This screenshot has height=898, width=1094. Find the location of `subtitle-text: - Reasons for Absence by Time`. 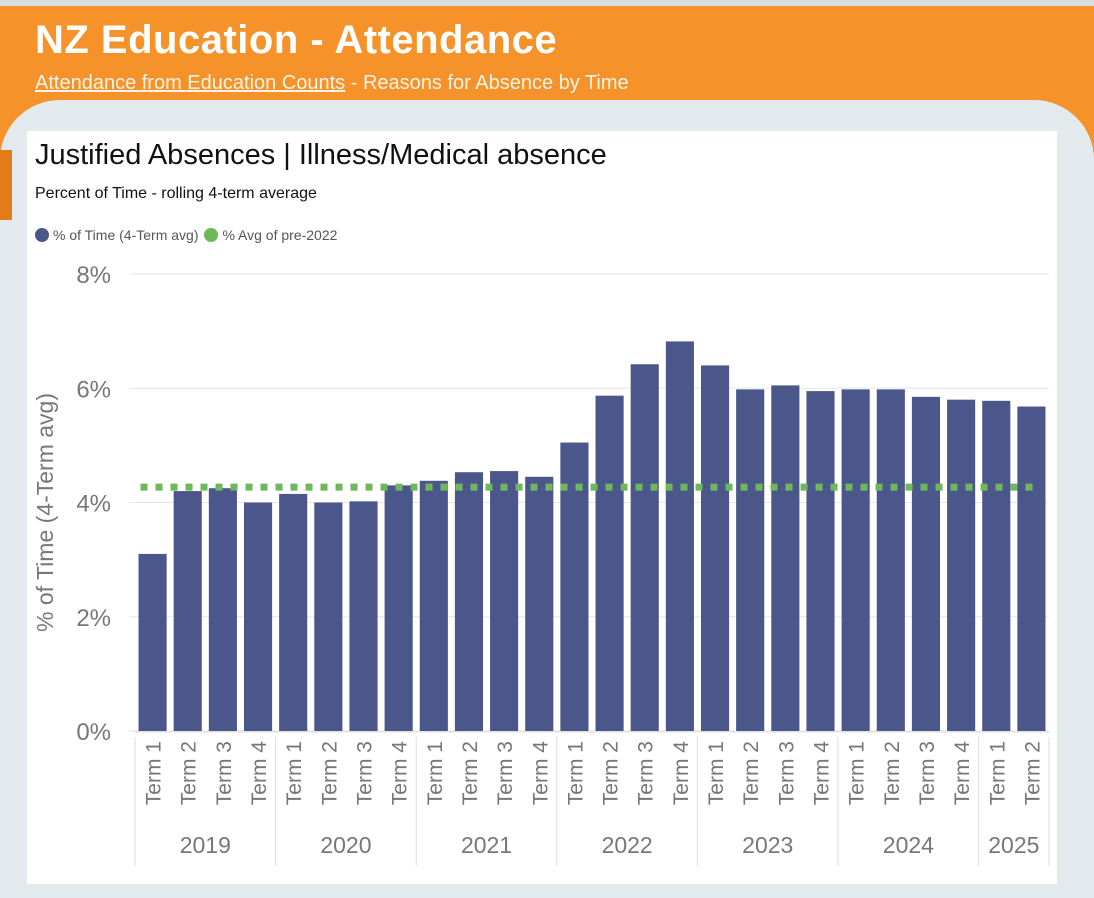

subtitle-text: - Reasons for Absence by Time is located at coordinates (487, 83).